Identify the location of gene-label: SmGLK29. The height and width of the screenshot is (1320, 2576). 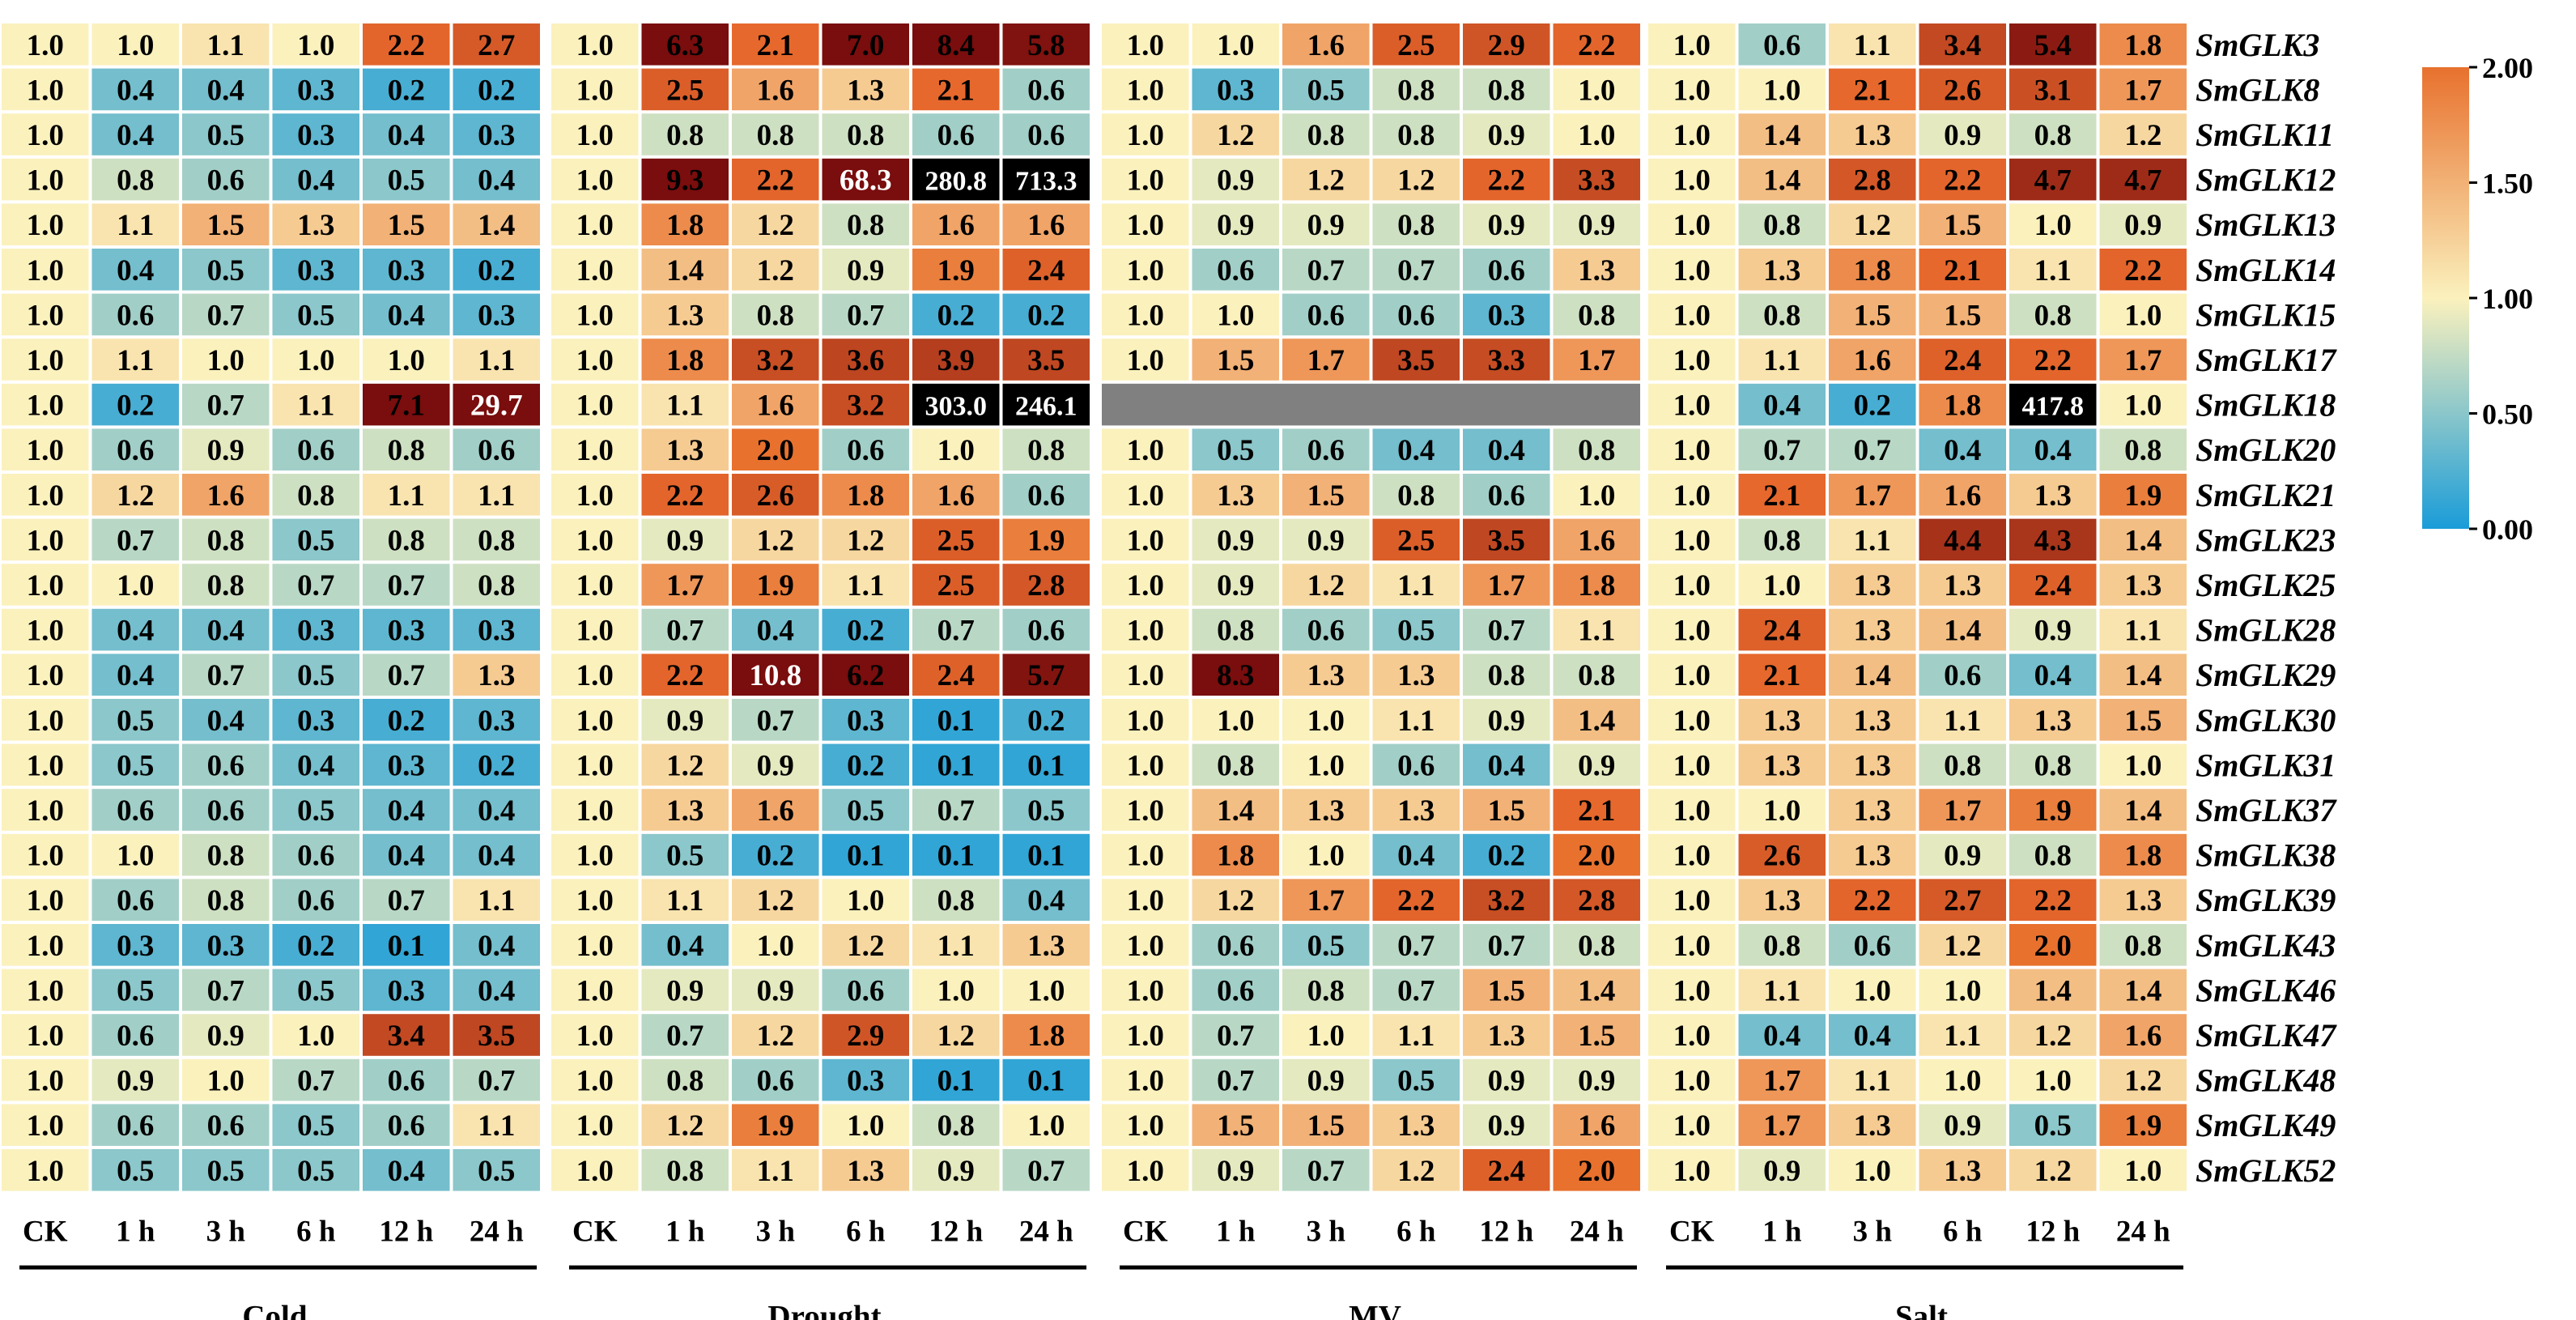
(2266, 675).